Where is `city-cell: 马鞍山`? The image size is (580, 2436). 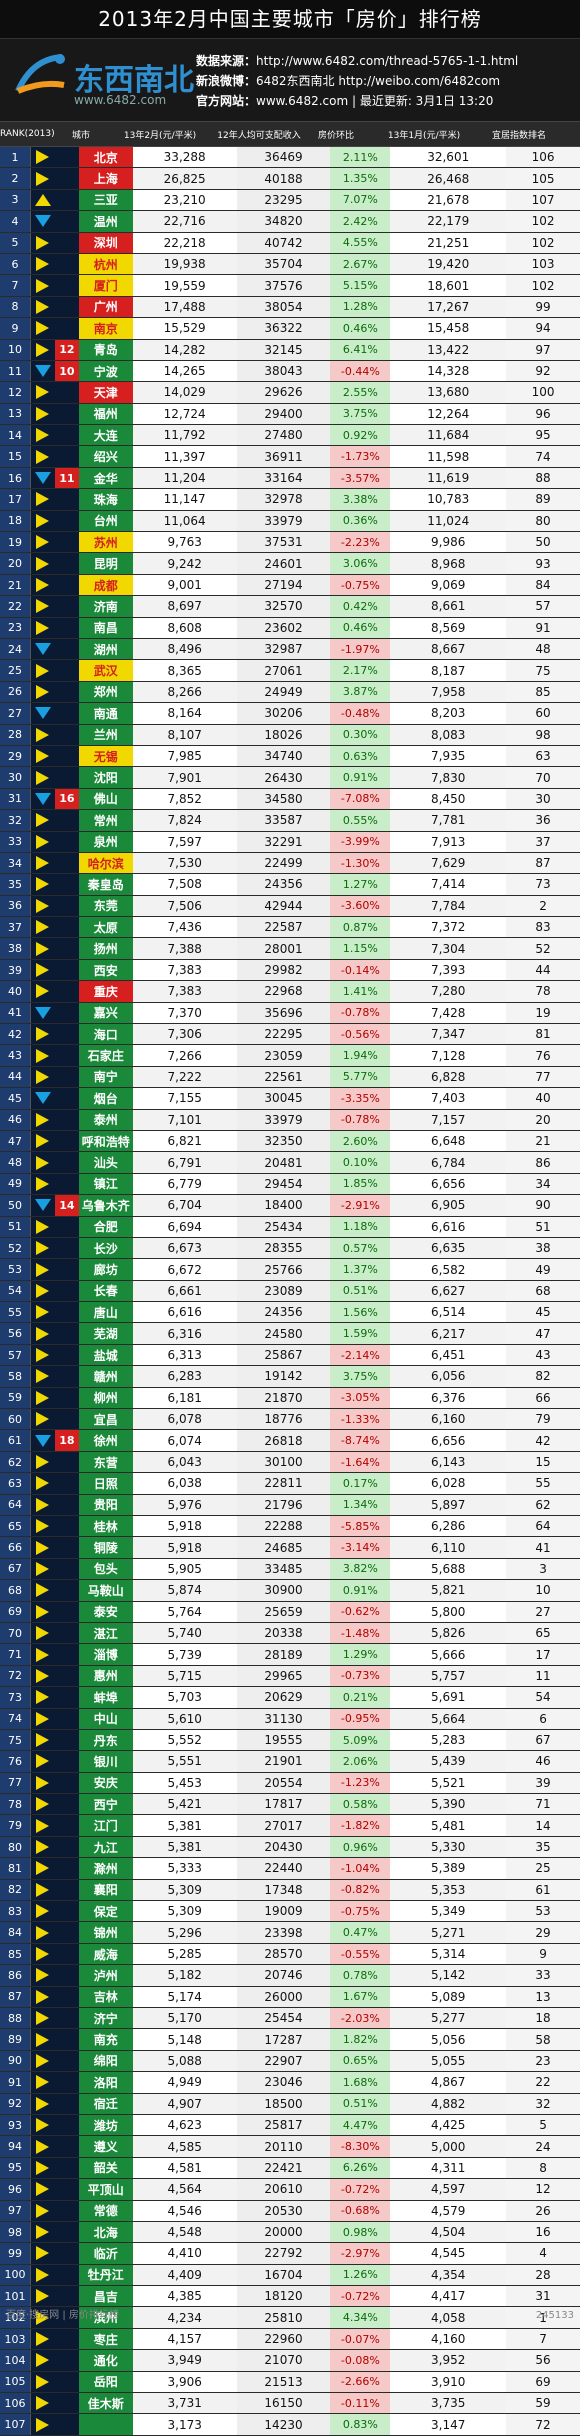 city-cell: 马鞍山 is located at coordinates (106, 1590).